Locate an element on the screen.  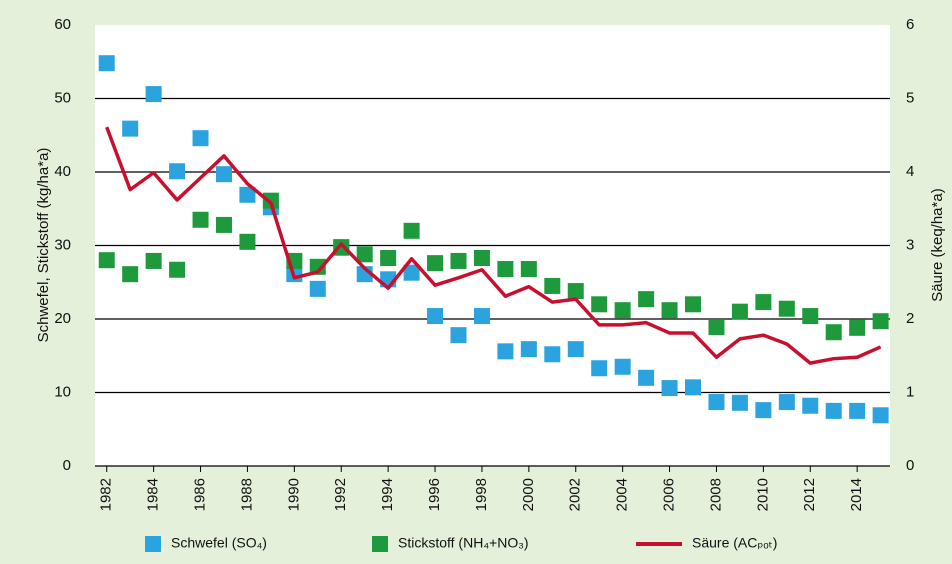
x-tick-label: 1990 is located at coordinates (293, 494).